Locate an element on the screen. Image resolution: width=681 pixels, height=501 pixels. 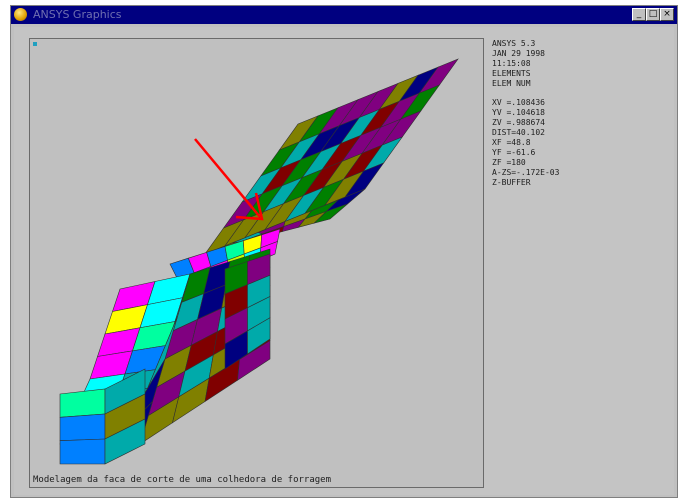
annotation-arrow-icon is located at coordinates (229, 179).